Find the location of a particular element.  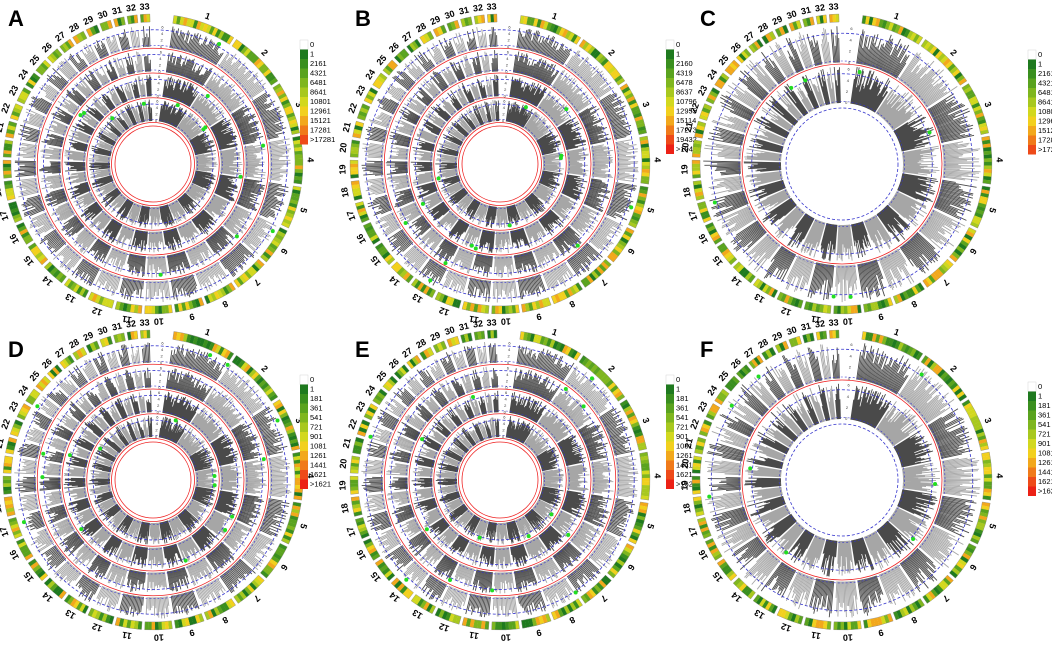

chromosome-label: 24 is located at coordinates (370, 390).